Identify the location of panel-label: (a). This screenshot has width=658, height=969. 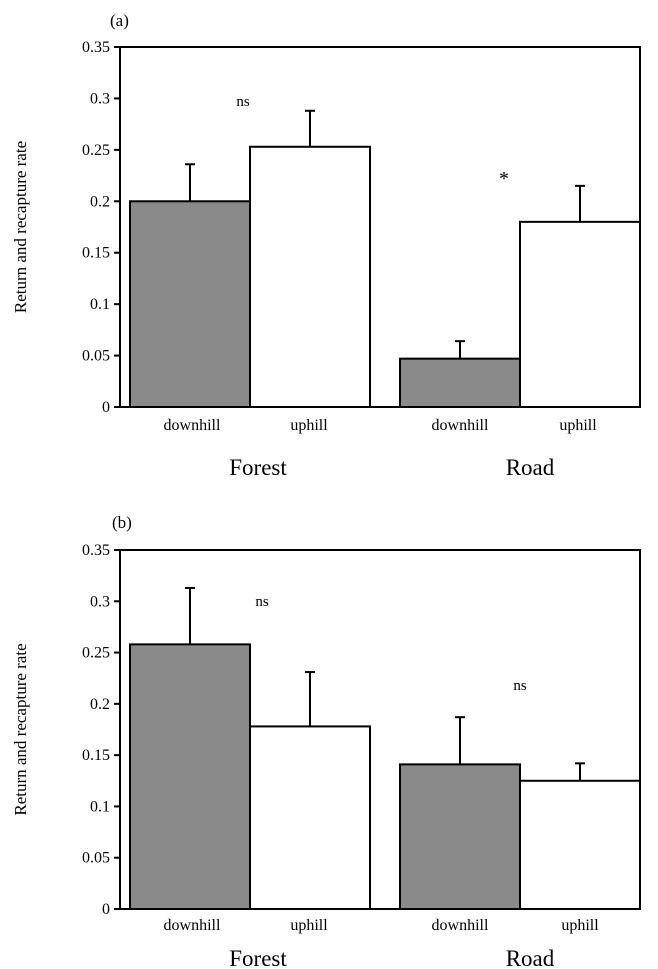
(119, 20).